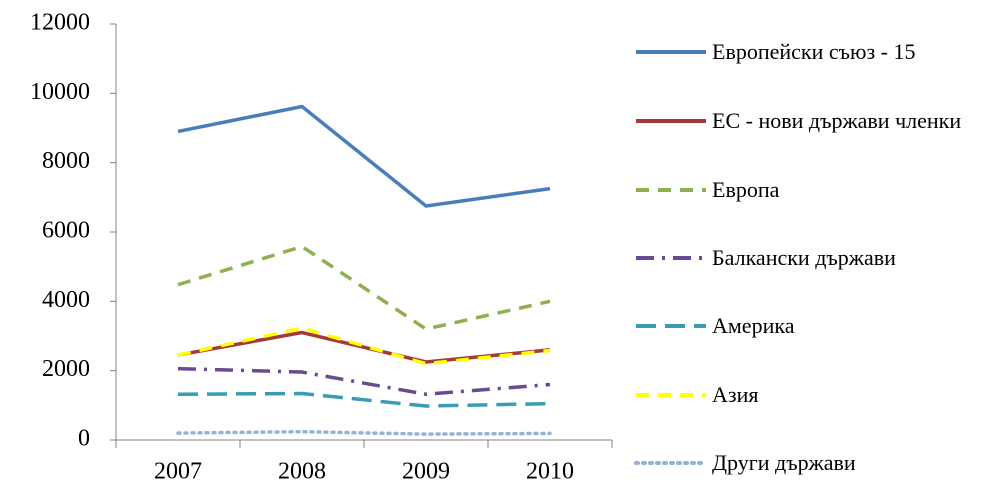 This screenshot has width=983, height=489. I want to click on y-tick-label: 6000, so click(66, 231).